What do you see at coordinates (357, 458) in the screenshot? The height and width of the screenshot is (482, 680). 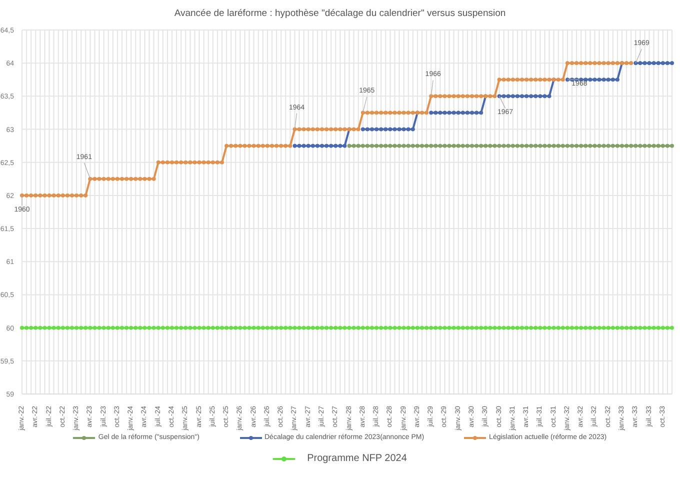 I see `legend-label: Programme NFP 2024` at bounding box center [357, 458].